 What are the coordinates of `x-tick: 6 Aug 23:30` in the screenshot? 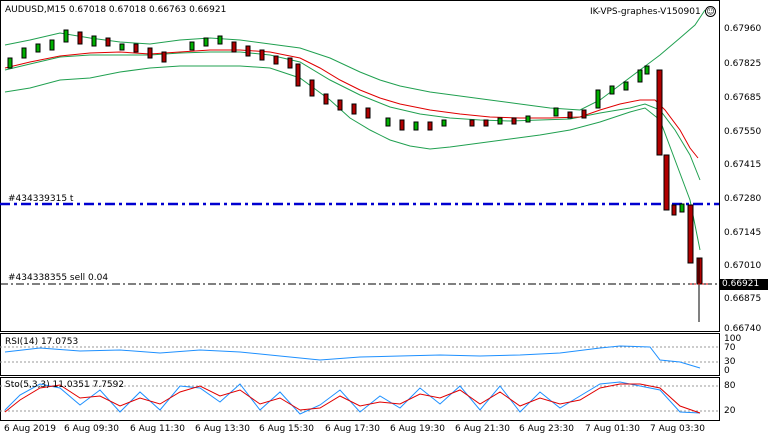 It's located at (546, 429).